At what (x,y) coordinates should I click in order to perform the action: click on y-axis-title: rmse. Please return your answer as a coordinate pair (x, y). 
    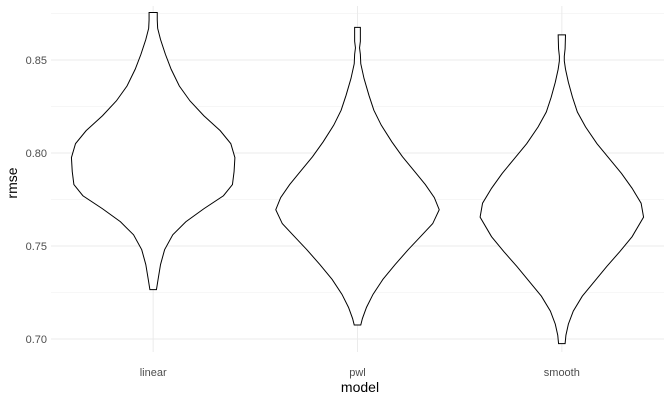
    Looking at the image, I should click on (12, 182).